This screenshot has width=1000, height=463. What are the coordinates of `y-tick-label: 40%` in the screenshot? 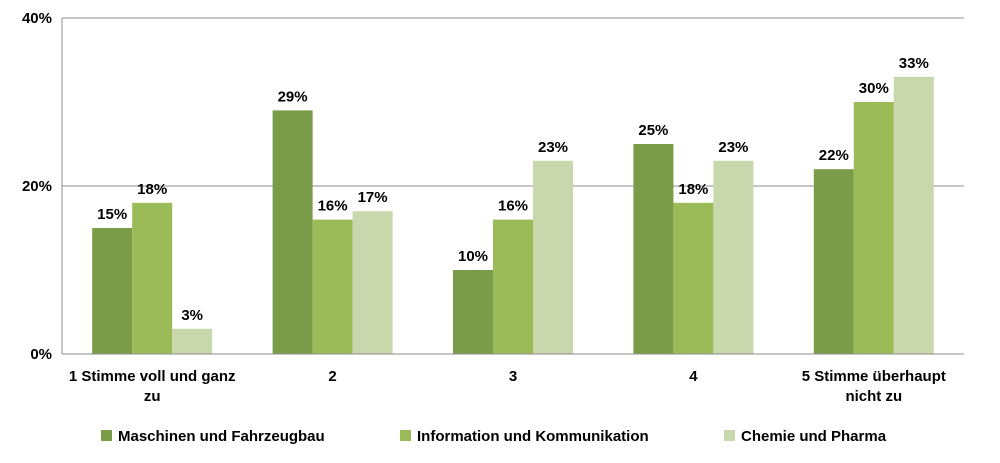 It's located at (37, 18).